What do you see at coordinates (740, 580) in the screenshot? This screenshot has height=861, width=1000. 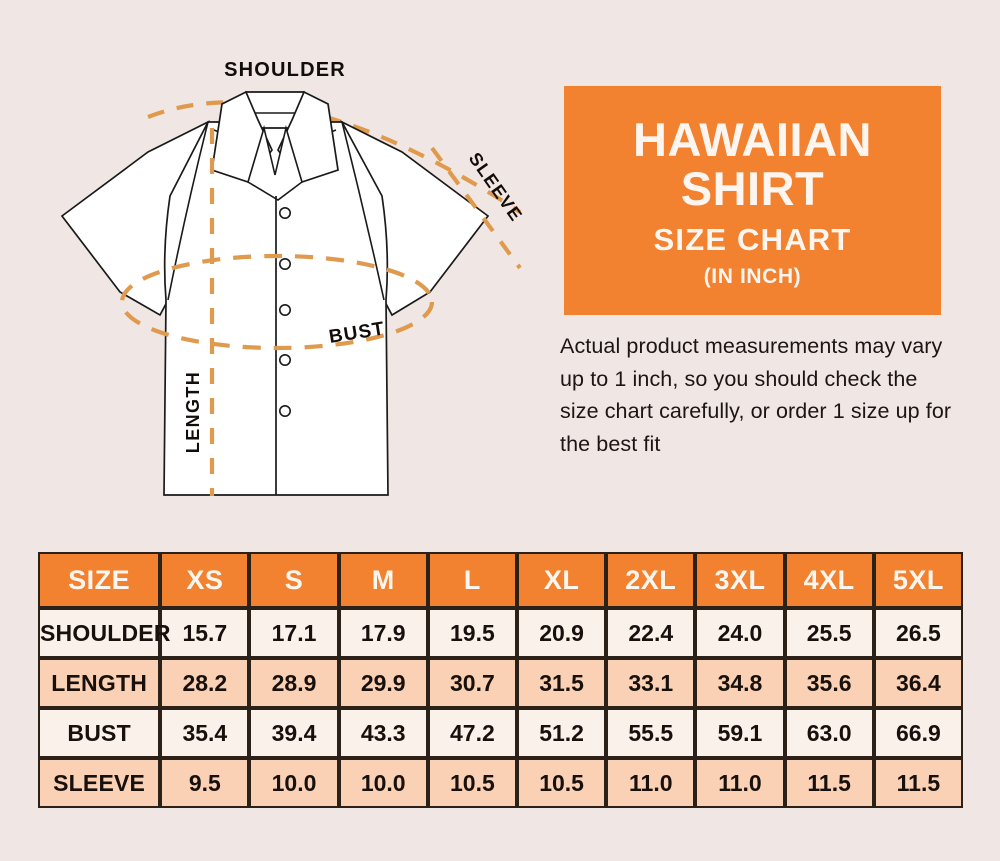 I see `header-cell-3xl: 3XL` at bounding box center [740, 580].